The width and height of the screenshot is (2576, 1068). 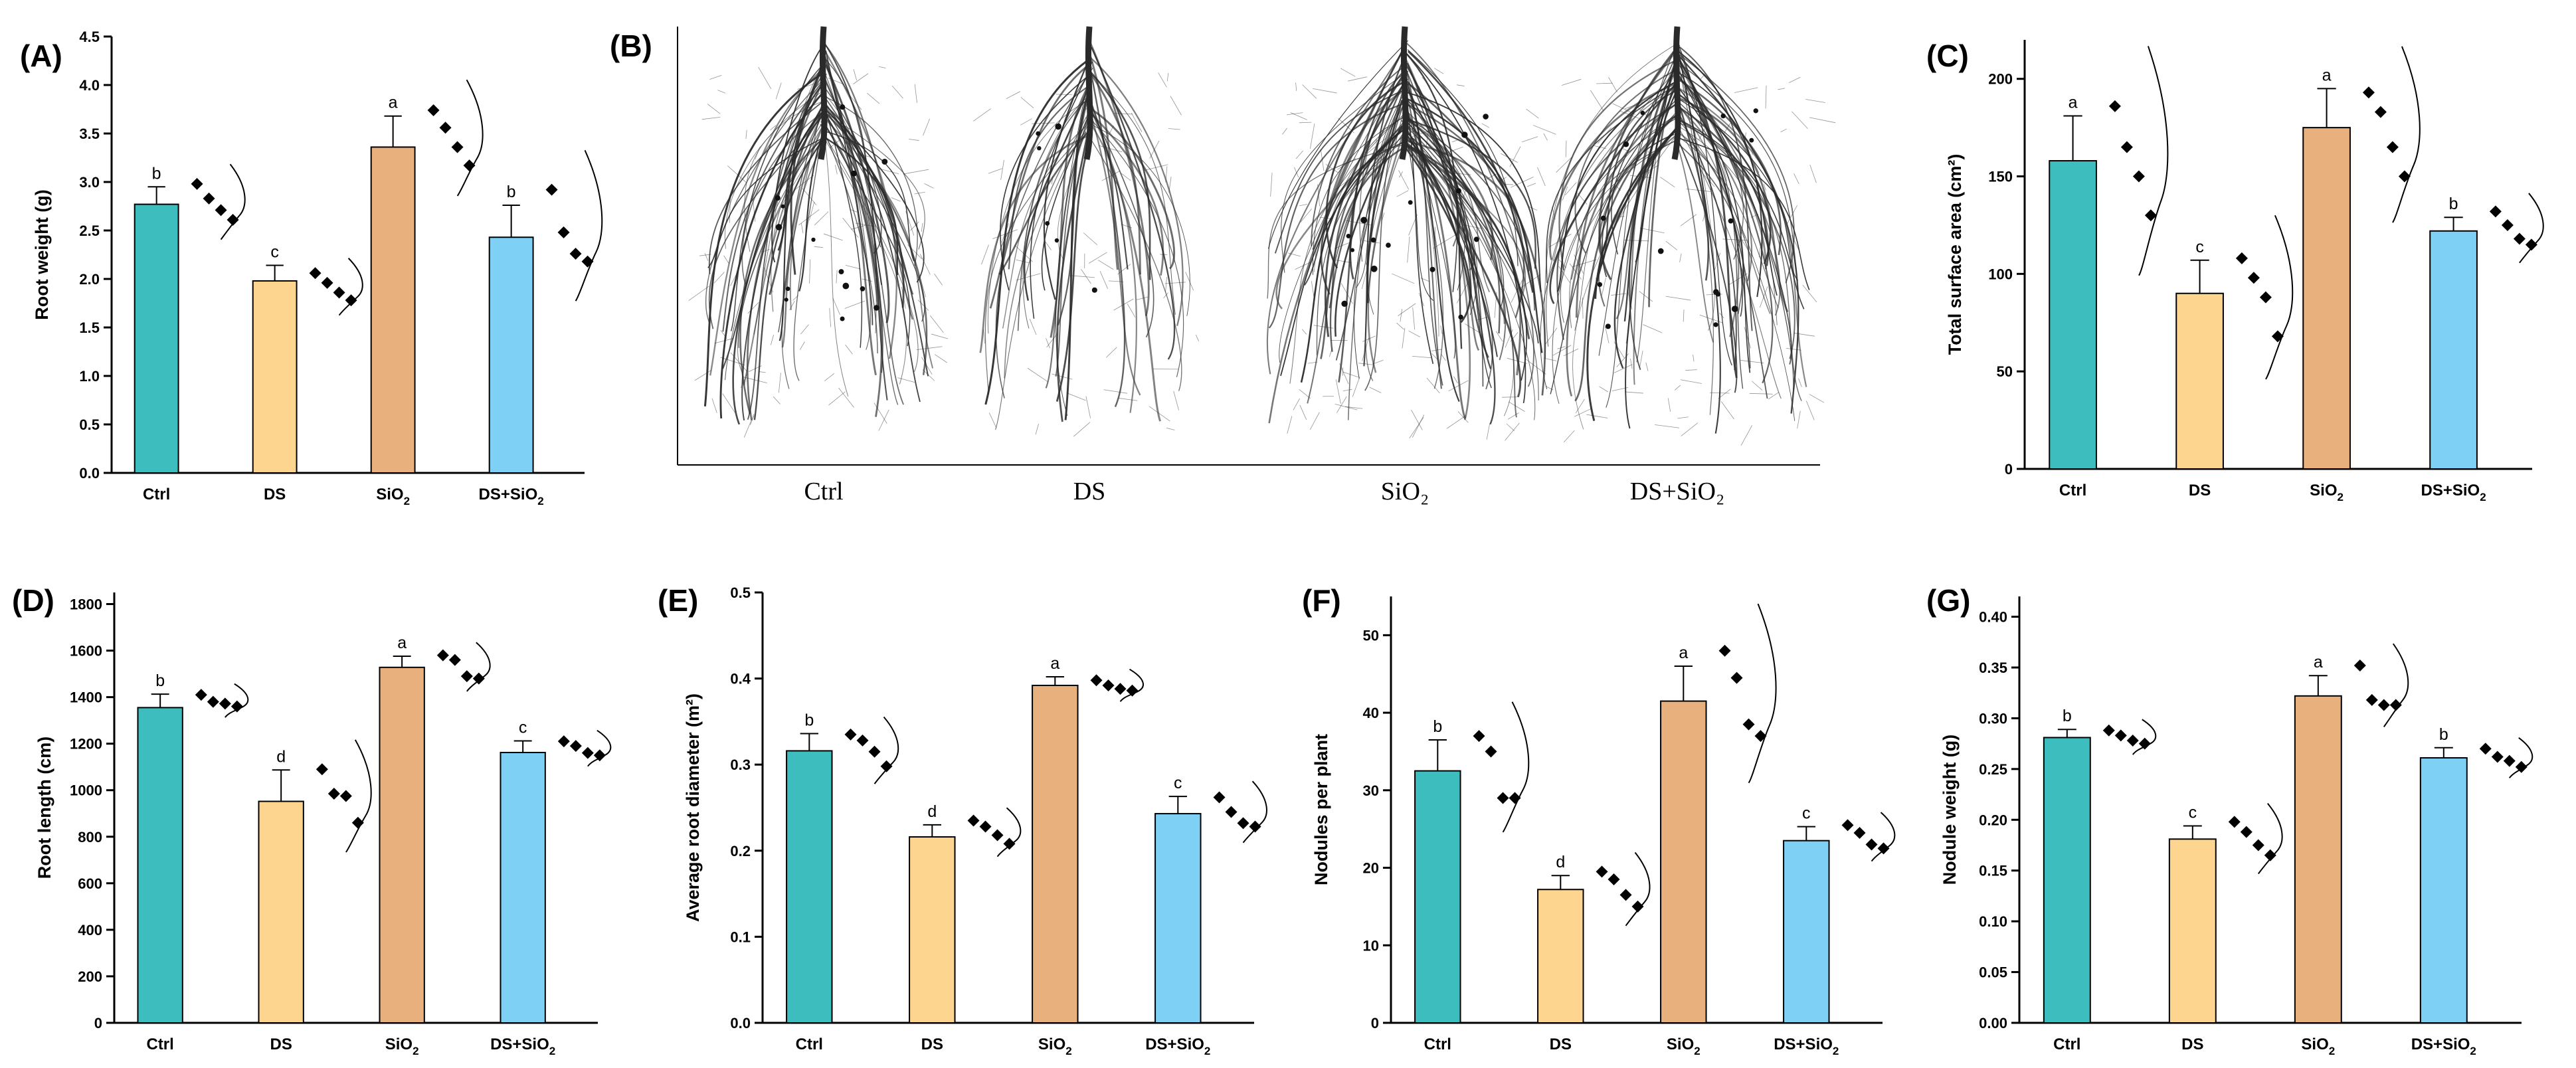 I want to click on y-tick-label: 200, so click(x=90, y=976).